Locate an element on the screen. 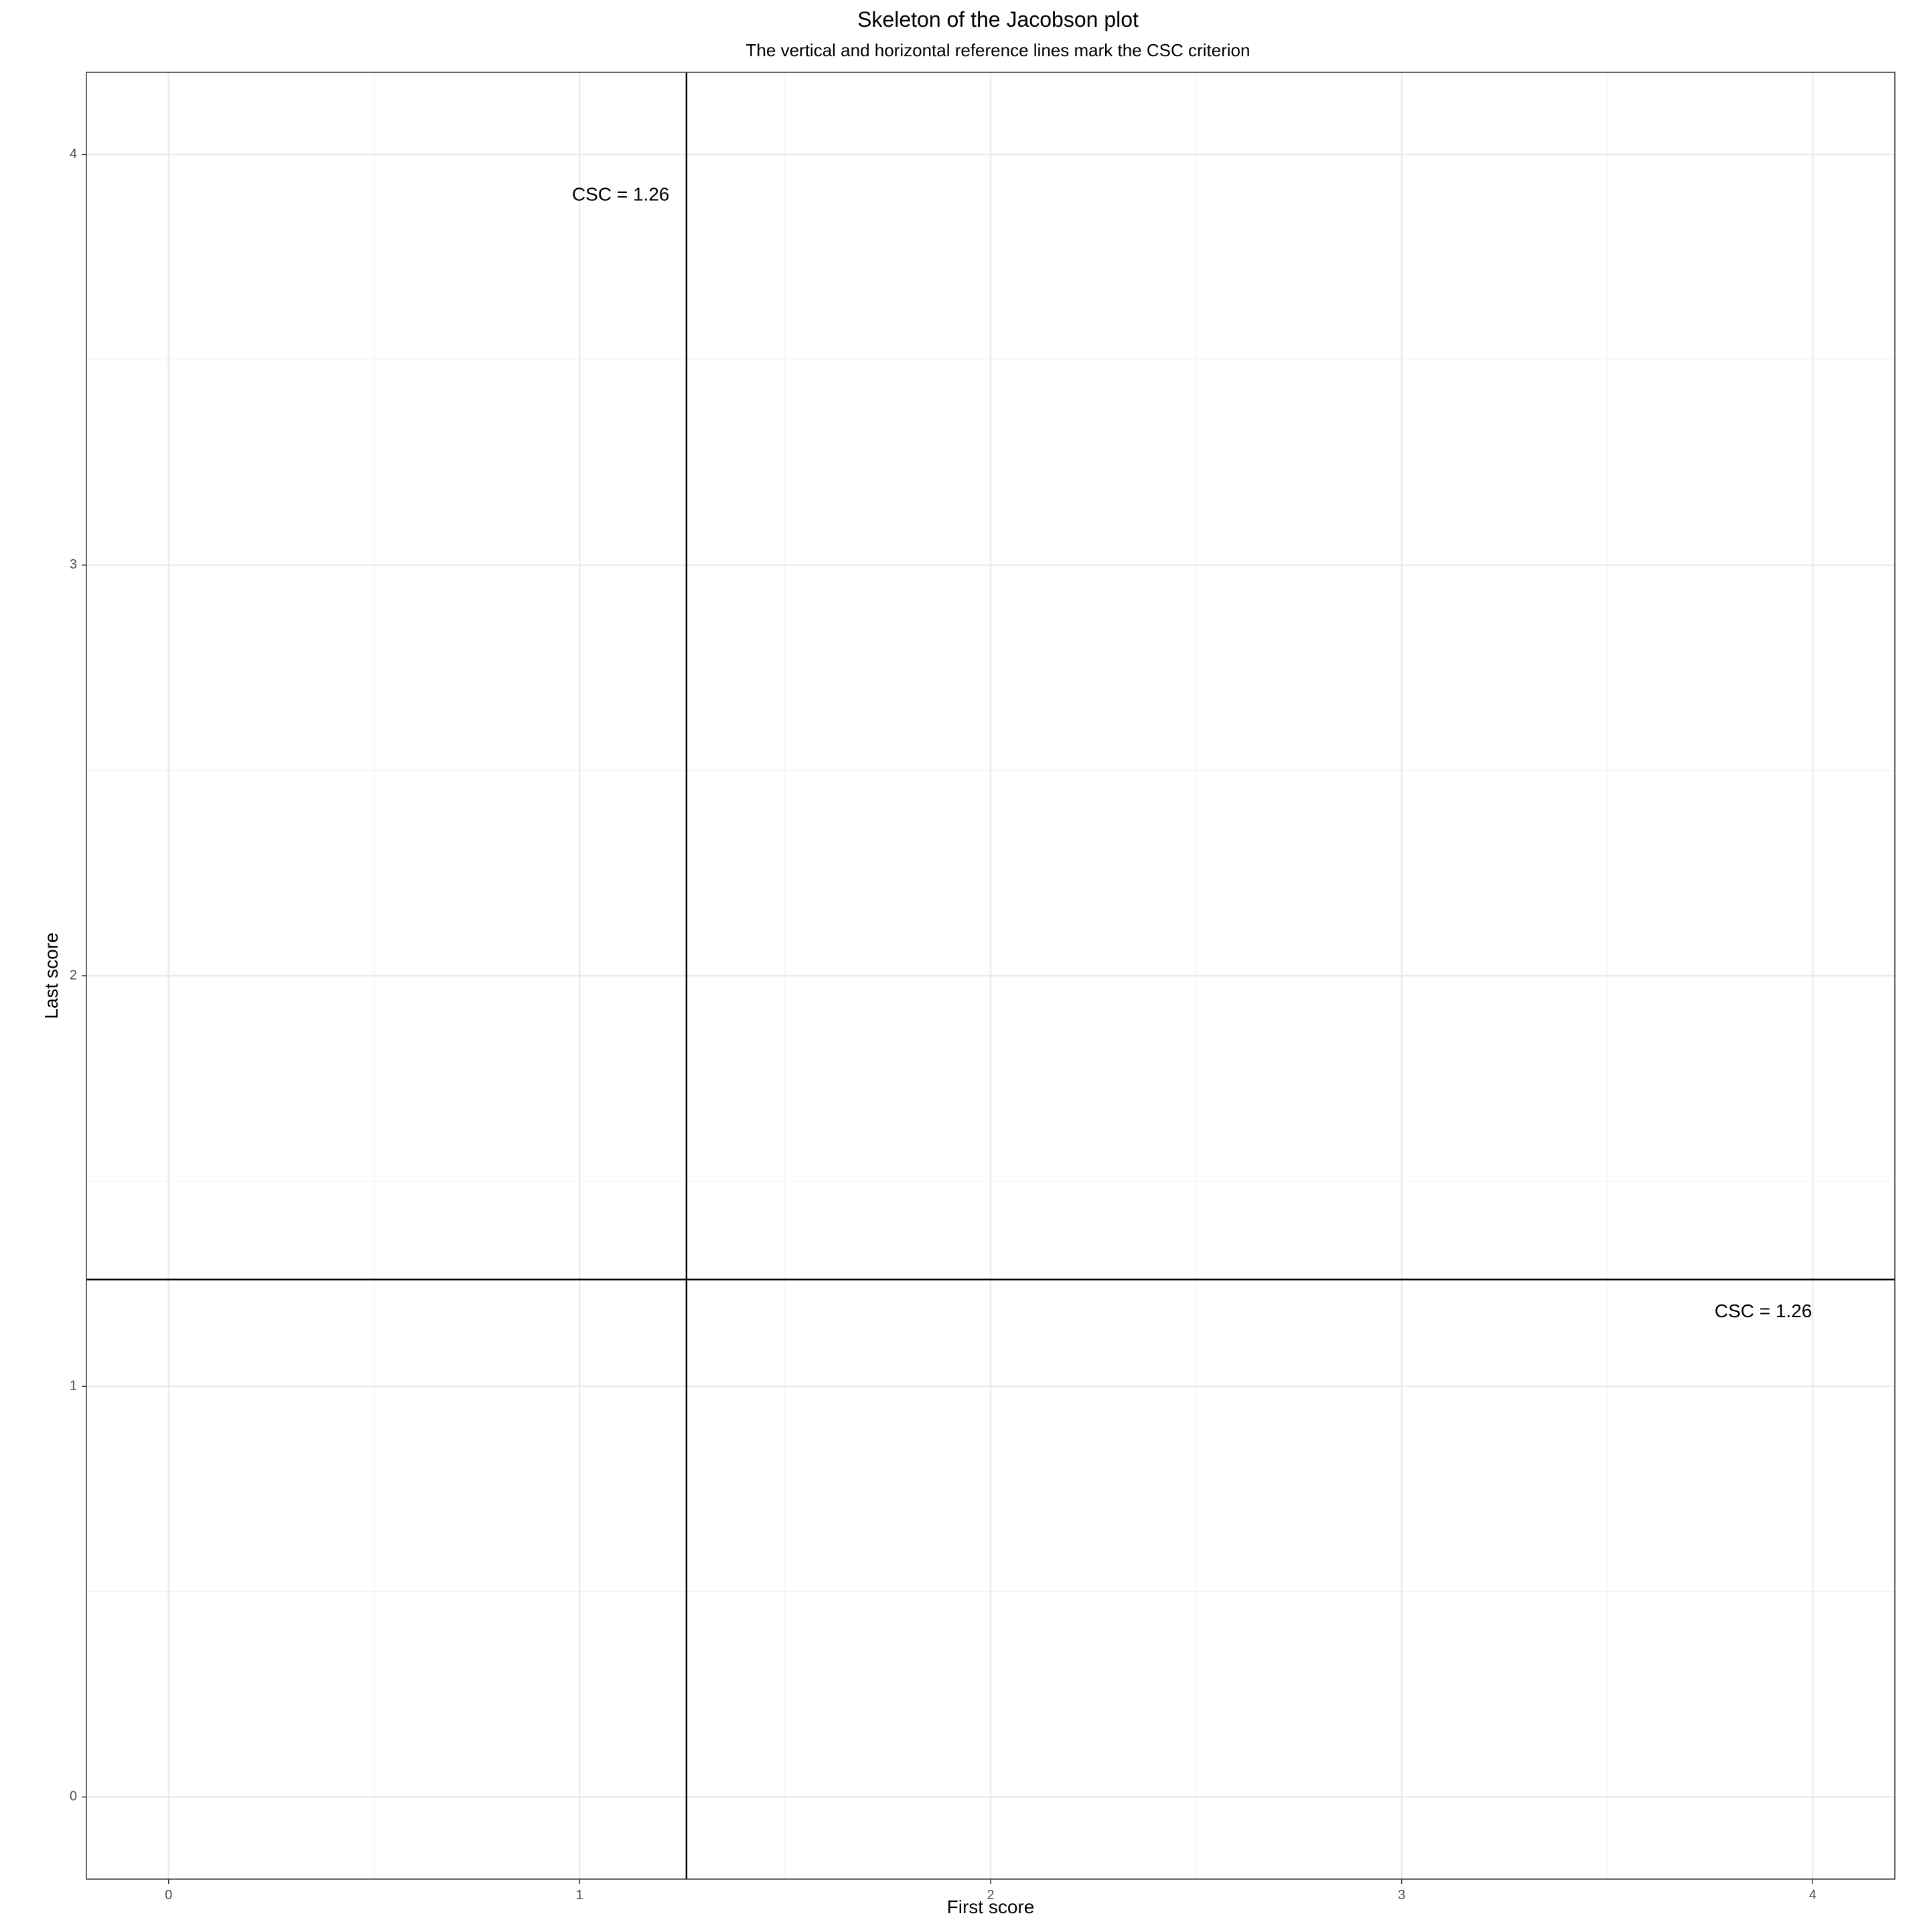 Image resolution: width=1929 pixels, height=1932 pixels. x-tick-label: 2 is located at coordinates (991, 1895).